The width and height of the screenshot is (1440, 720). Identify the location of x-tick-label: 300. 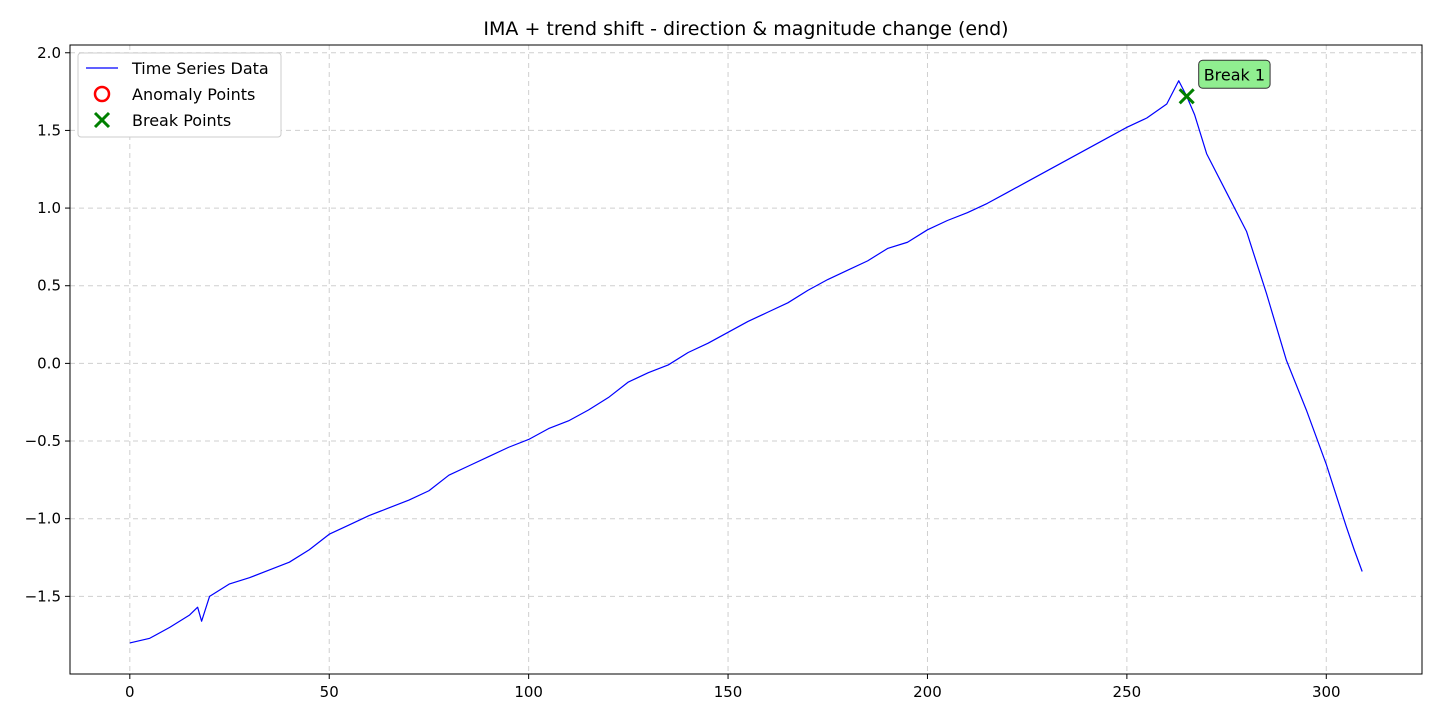
(1326, 692).